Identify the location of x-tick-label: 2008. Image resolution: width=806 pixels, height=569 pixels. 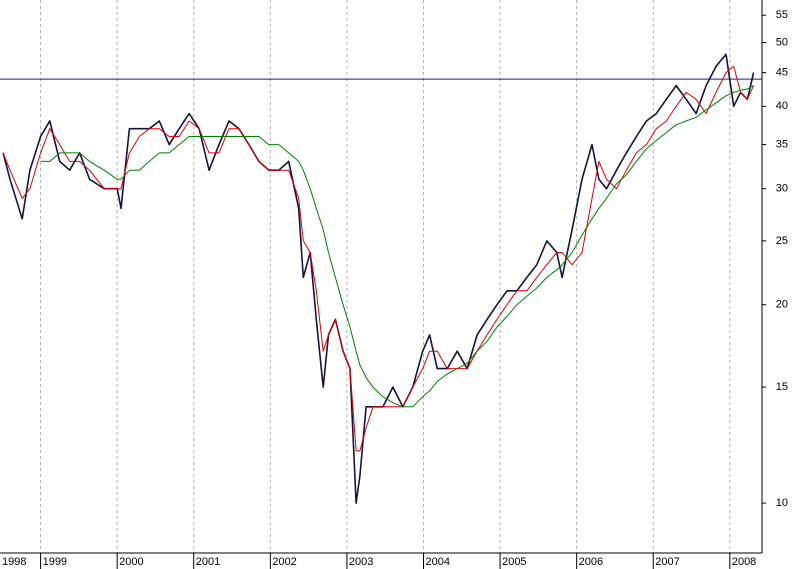
(744, 562).